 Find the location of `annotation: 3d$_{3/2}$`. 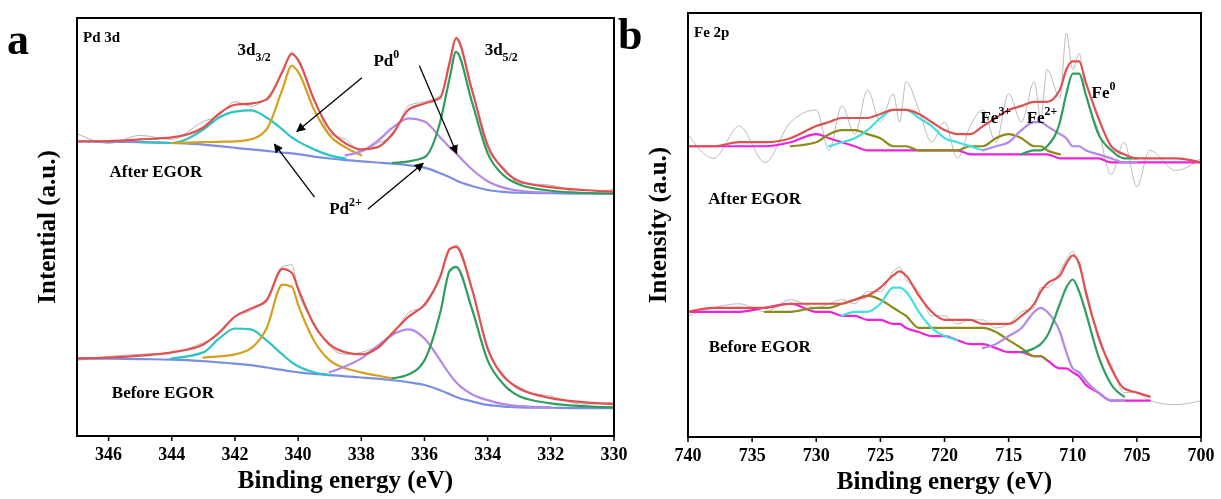

annotation: 3d$_{3/2}$ is located at coordinates (254, 52).